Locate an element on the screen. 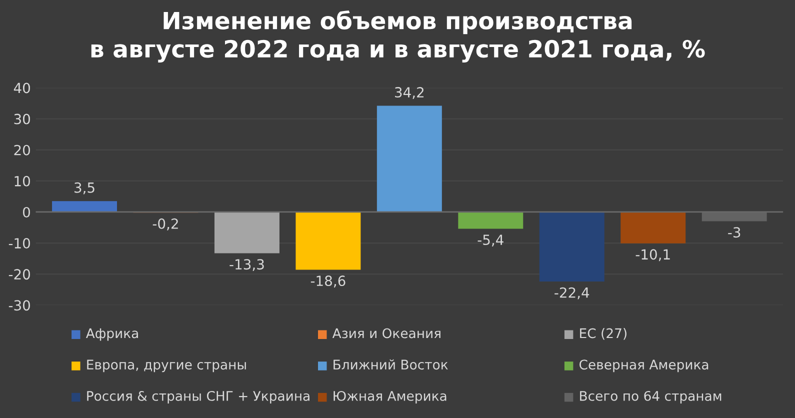 This screenshot has width=795, height=418. y-tick-label: 40 is located at coordinates (22, 88).